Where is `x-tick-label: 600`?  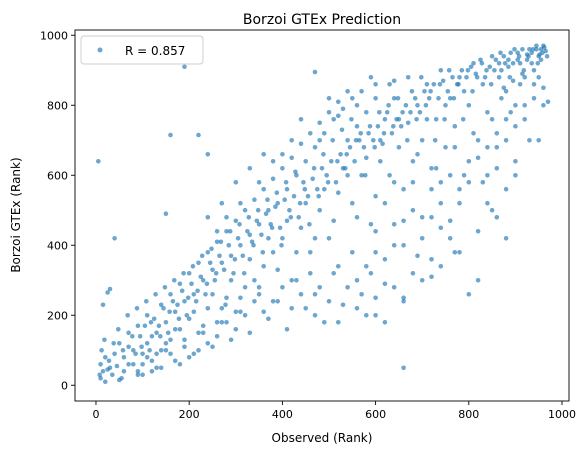
x-tick-label: 600 is located at coordinates (375, 414).